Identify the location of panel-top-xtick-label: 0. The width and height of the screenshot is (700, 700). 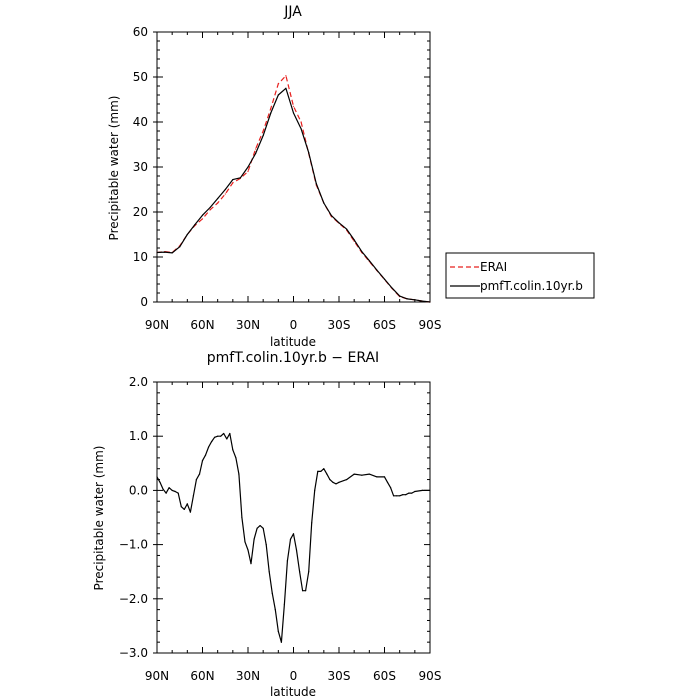
(294, 325).